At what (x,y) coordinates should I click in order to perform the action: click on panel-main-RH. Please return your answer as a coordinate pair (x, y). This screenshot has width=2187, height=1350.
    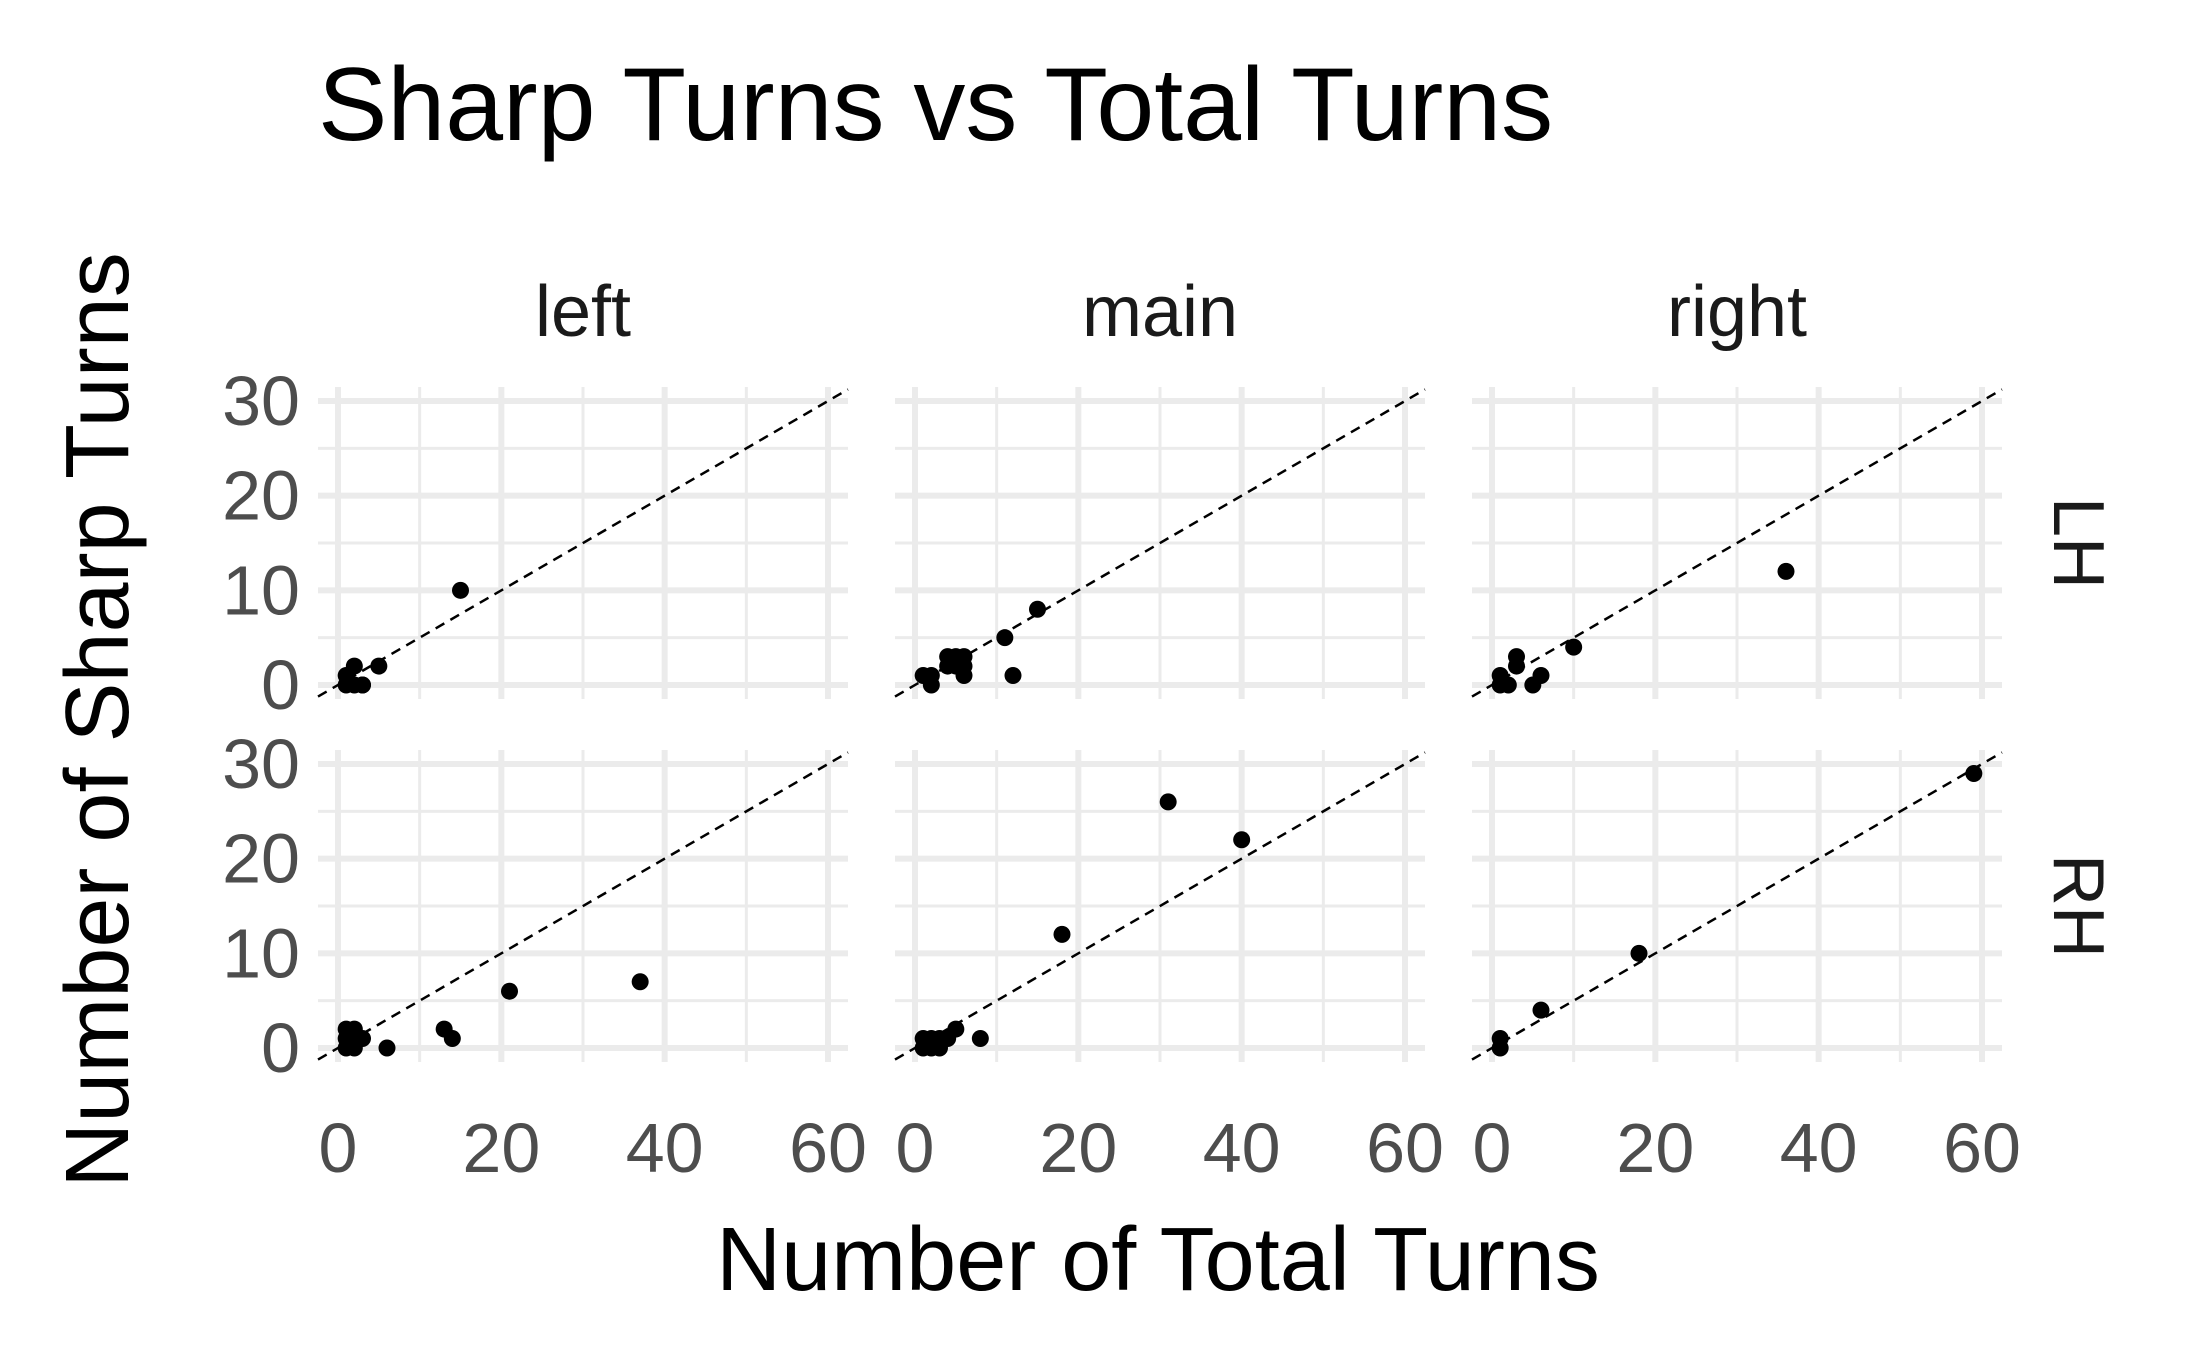
    Looking at the image, I should click on (1160, 906).